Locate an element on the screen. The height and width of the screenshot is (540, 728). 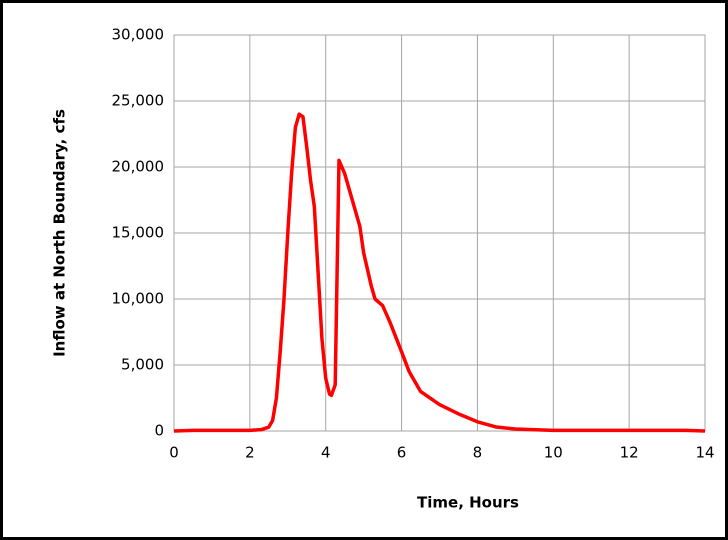
x-tick-label: 12 is located at coordinates (629, 453).